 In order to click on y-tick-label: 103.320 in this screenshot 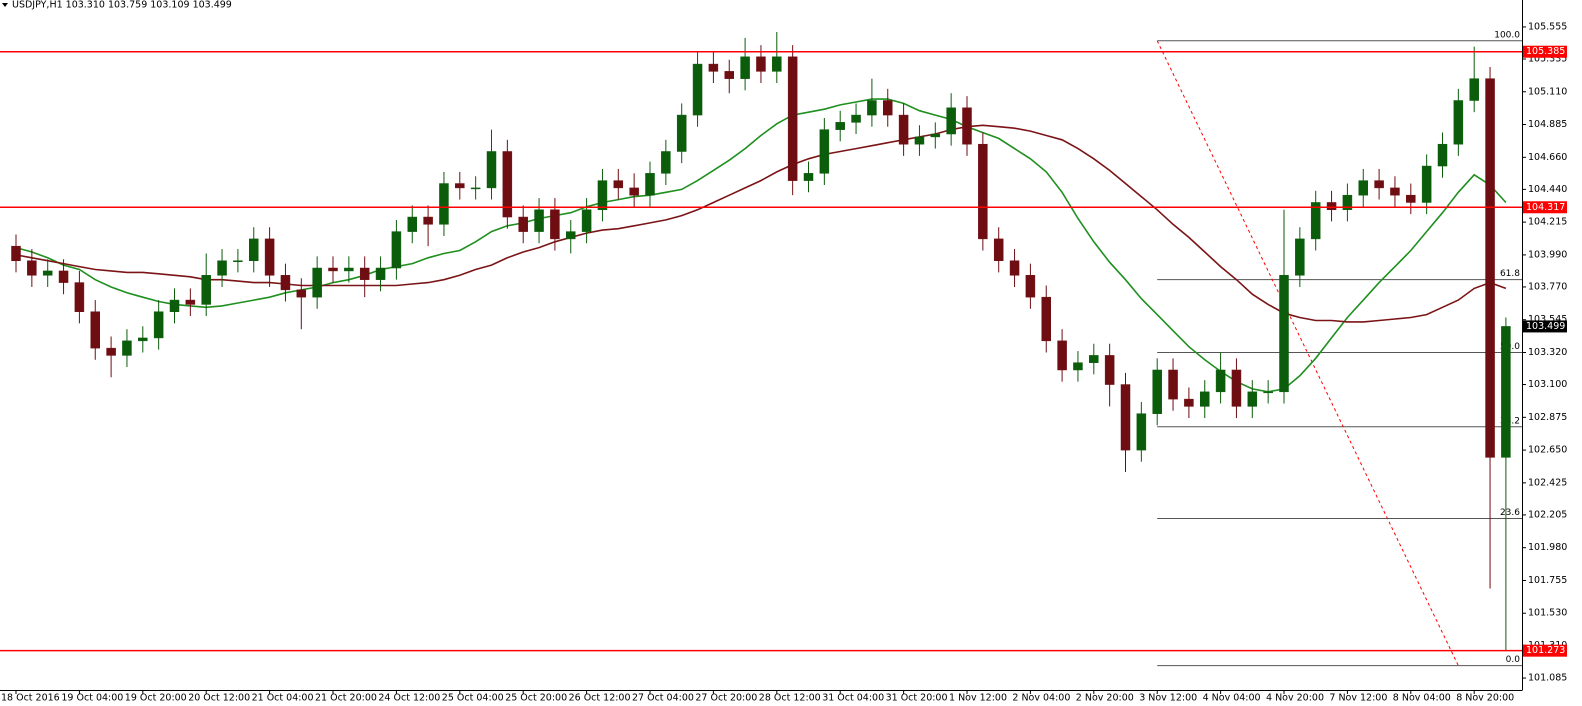, I will do `click(1547, 352)`.